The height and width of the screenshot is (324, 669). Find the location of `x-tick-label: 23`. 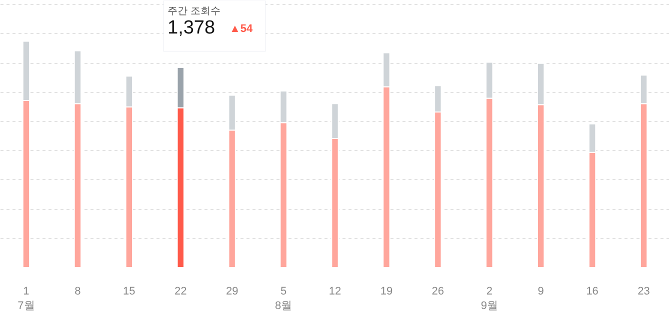

x-tick-label: 23 is located at coordinates (644, 292).